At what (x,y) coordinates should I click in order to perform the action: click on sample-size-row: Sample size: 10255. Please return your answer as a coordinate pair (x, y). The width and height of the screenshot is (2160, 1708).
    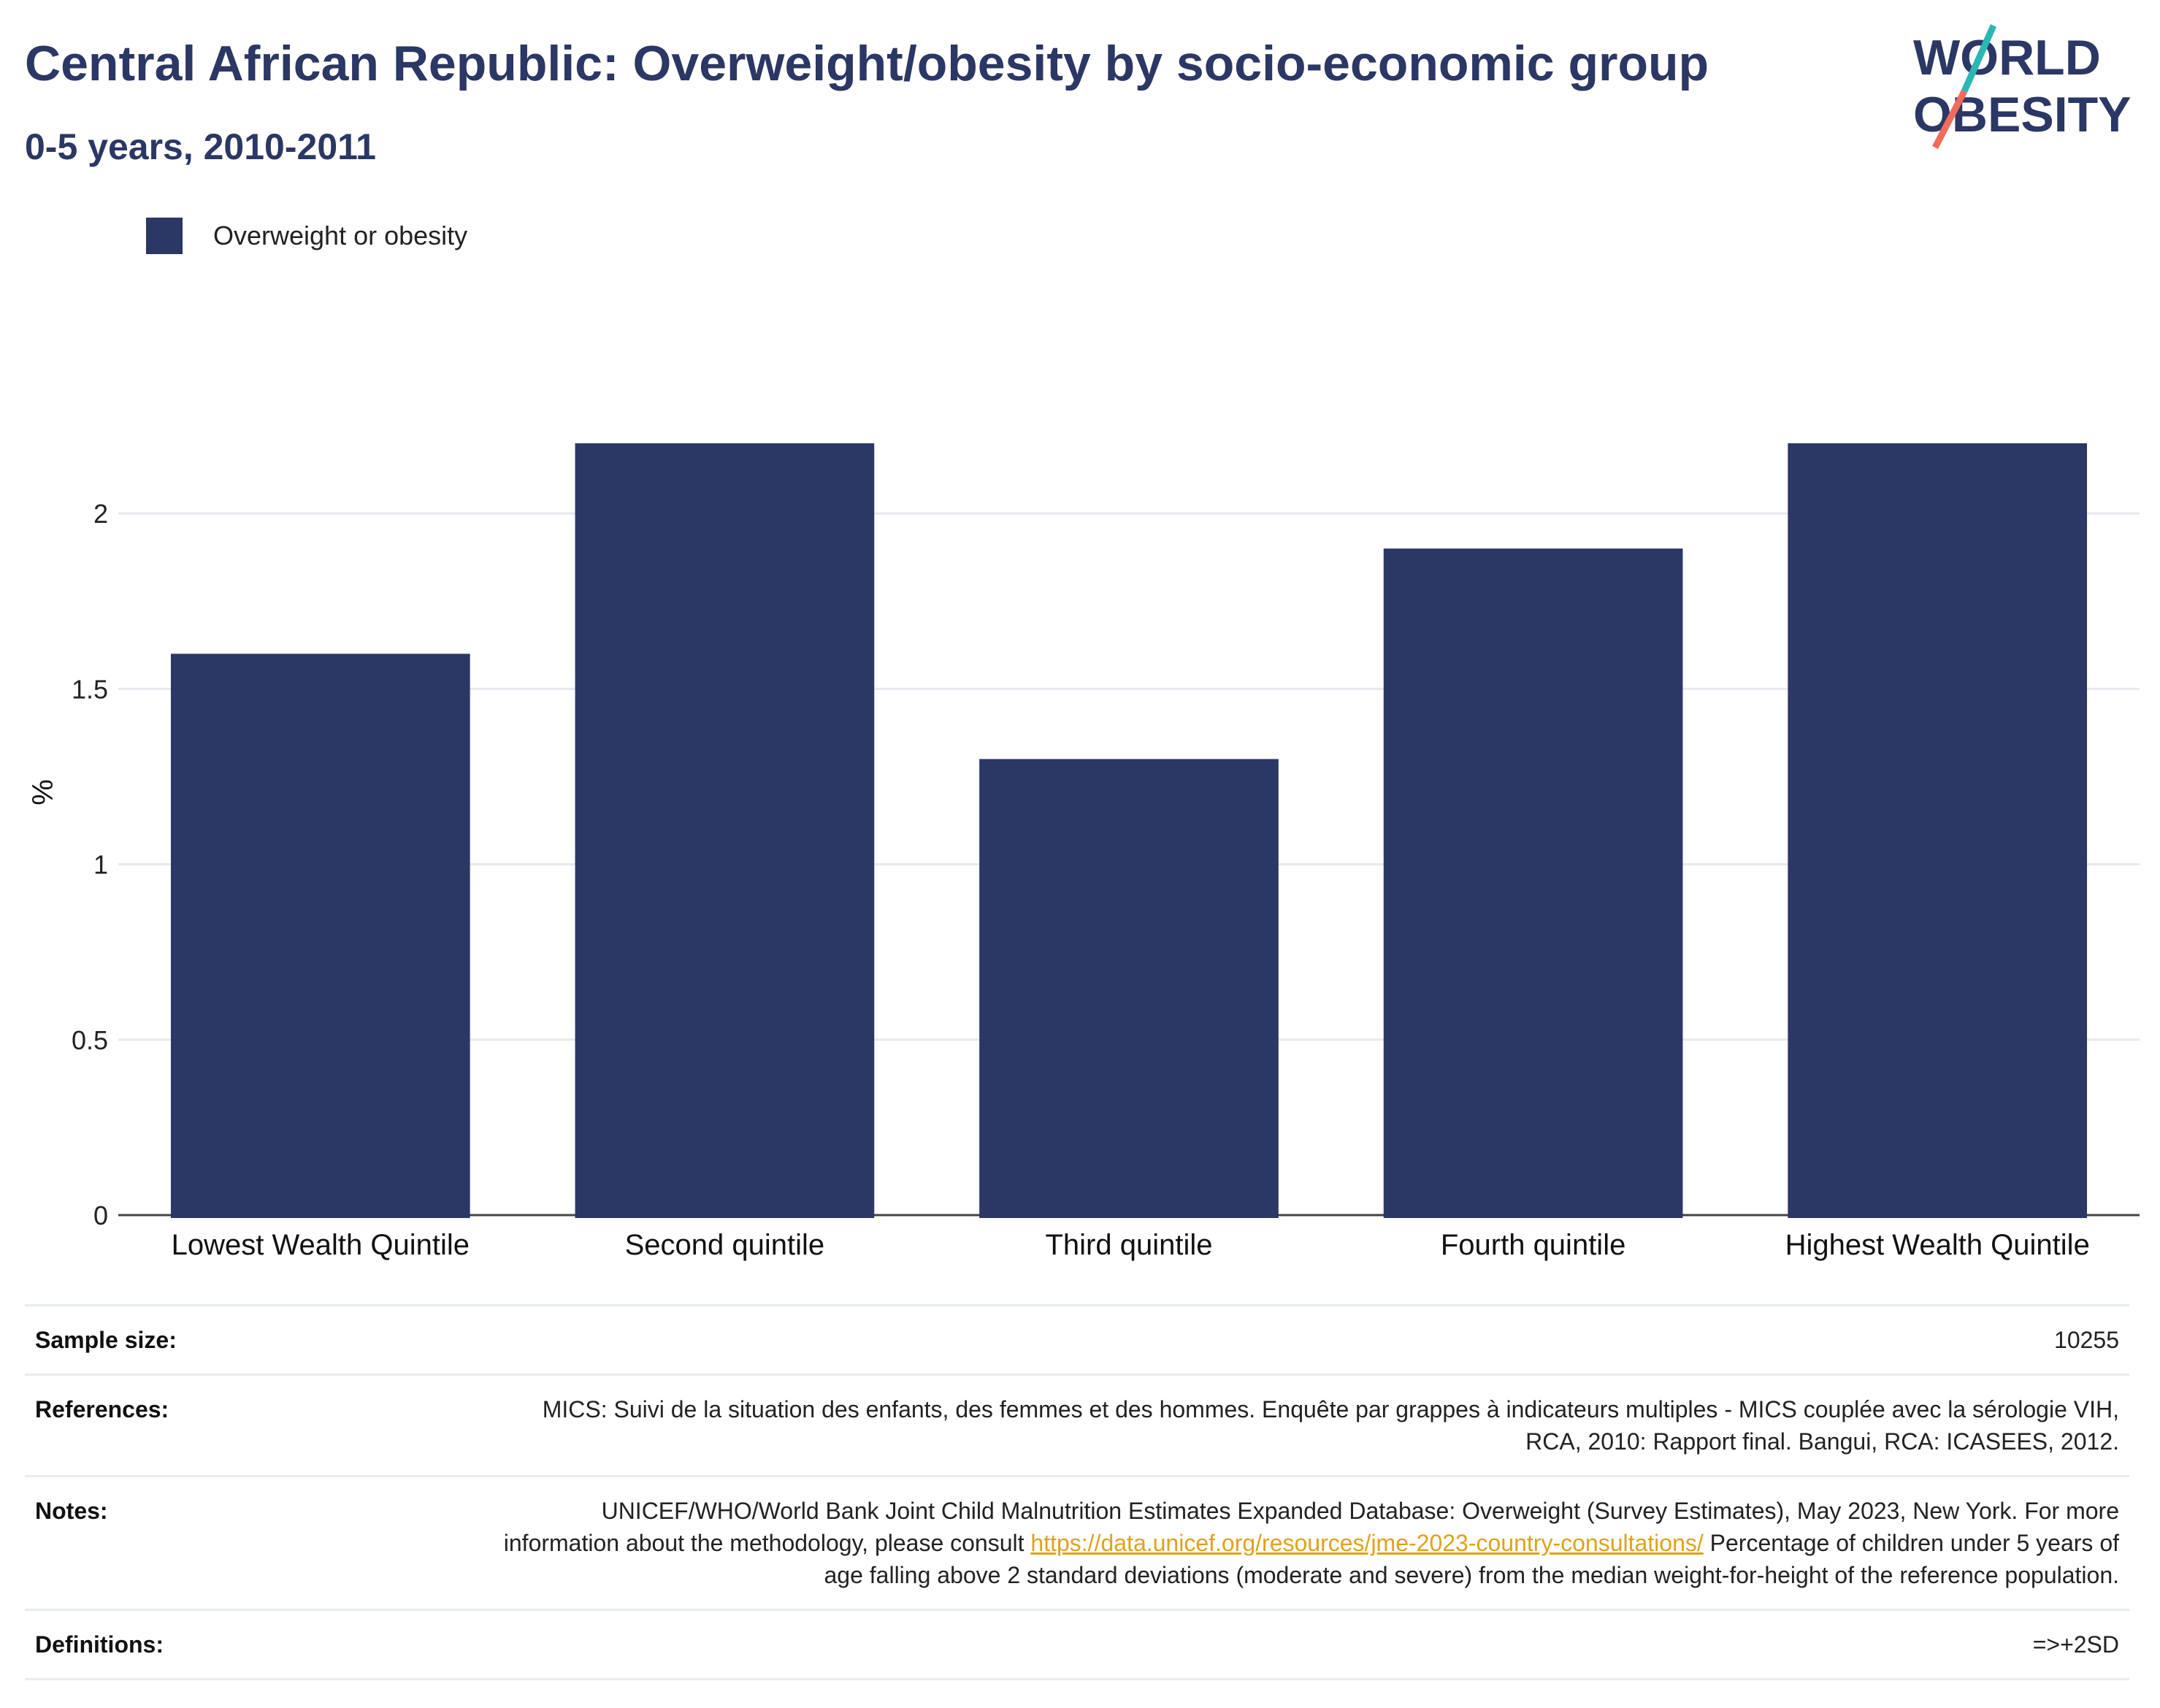
    Looking at the image, I should click on (1077, 1340).